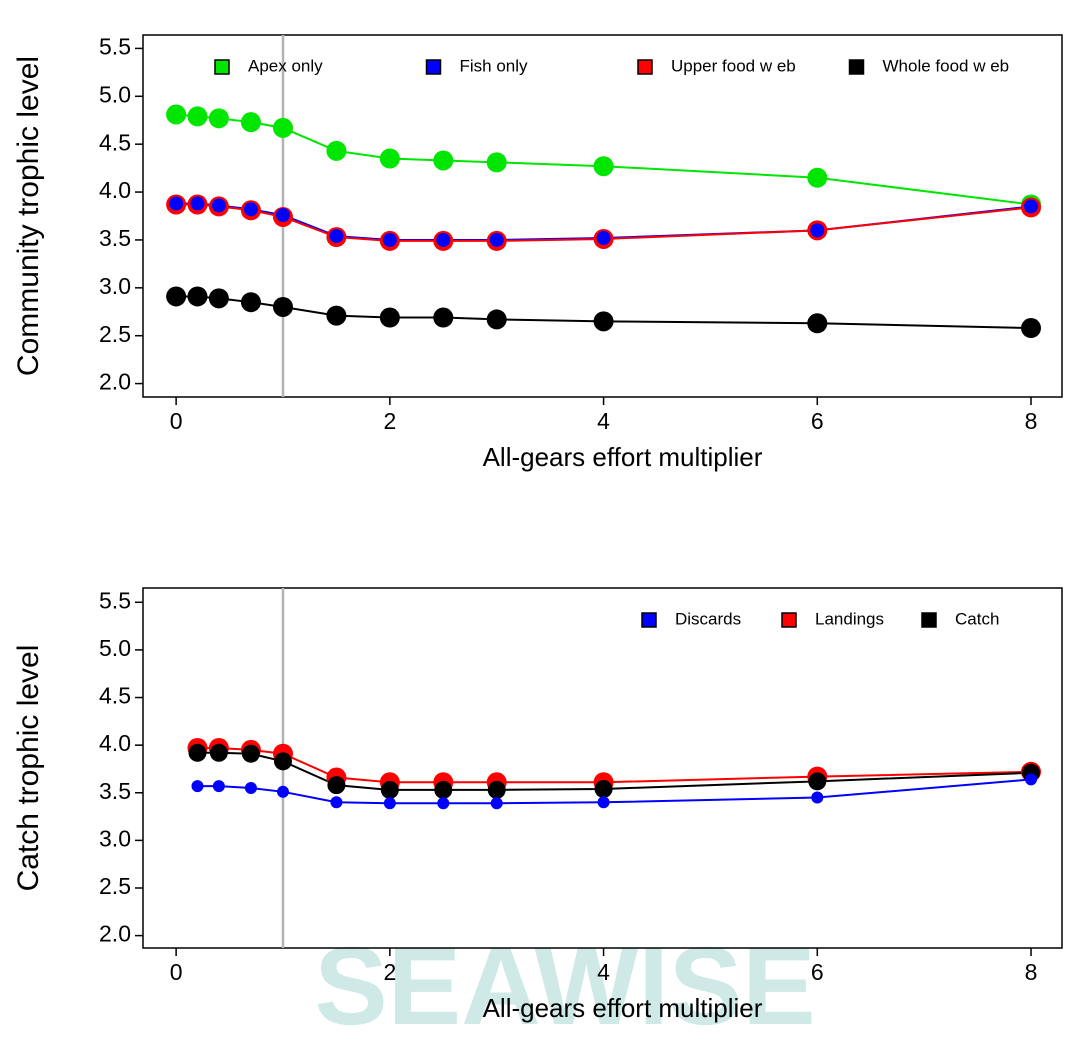  I want to click on legend-label: Apex only, so click(285, 65).